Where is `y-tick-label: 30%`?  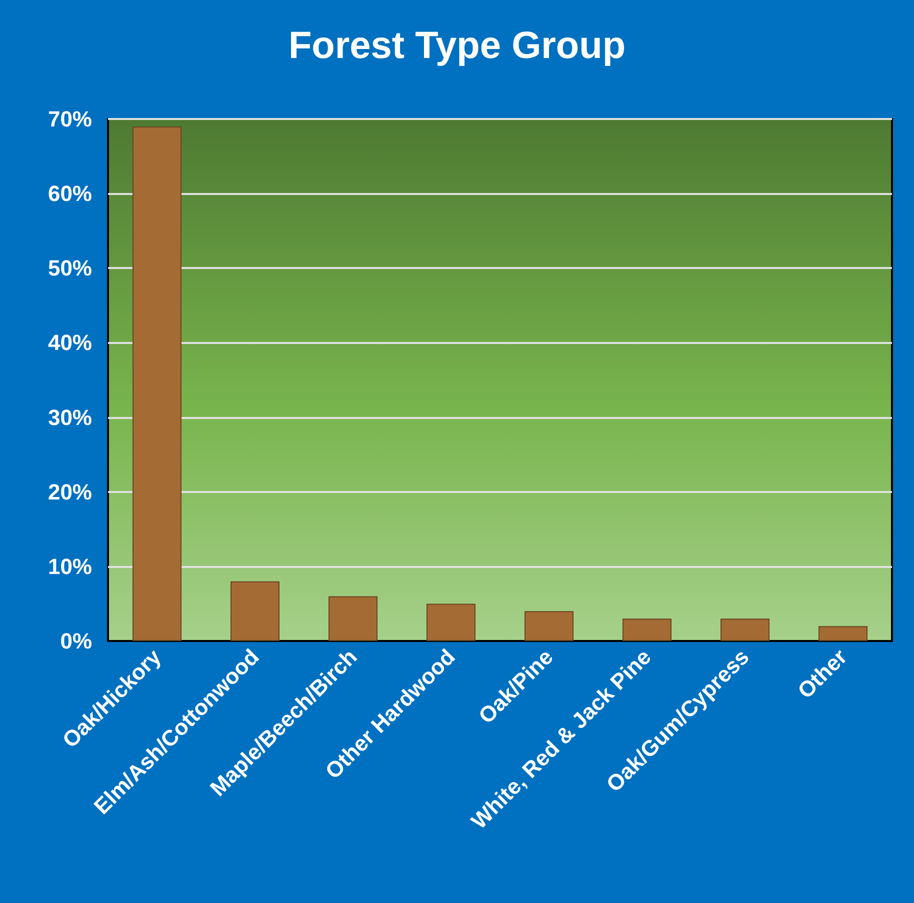
y-tick-label: 30% is located at coordinates (70, 417).